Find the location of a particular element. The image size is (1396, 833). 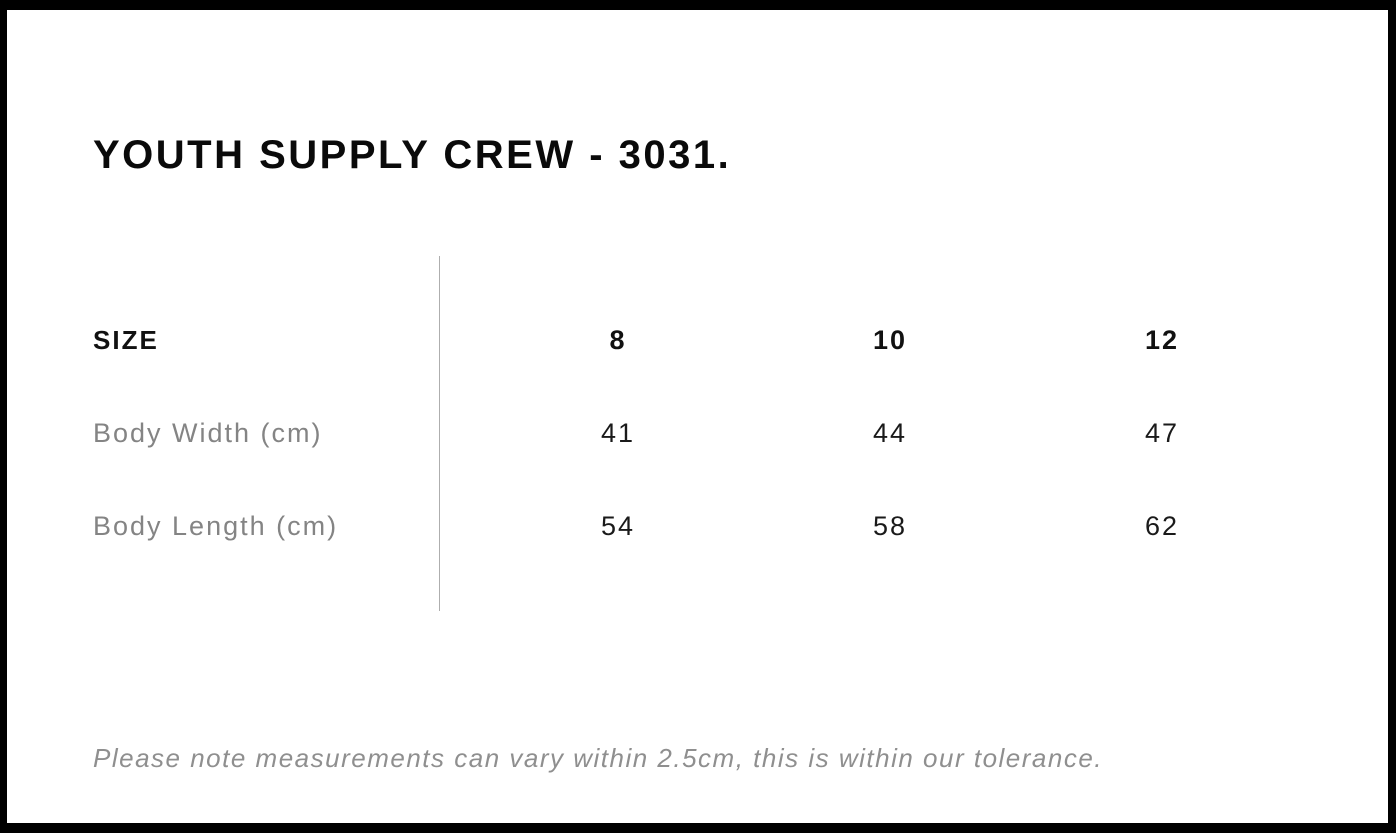

size-column-header-8: 8 is located at coordinates (618, 340).